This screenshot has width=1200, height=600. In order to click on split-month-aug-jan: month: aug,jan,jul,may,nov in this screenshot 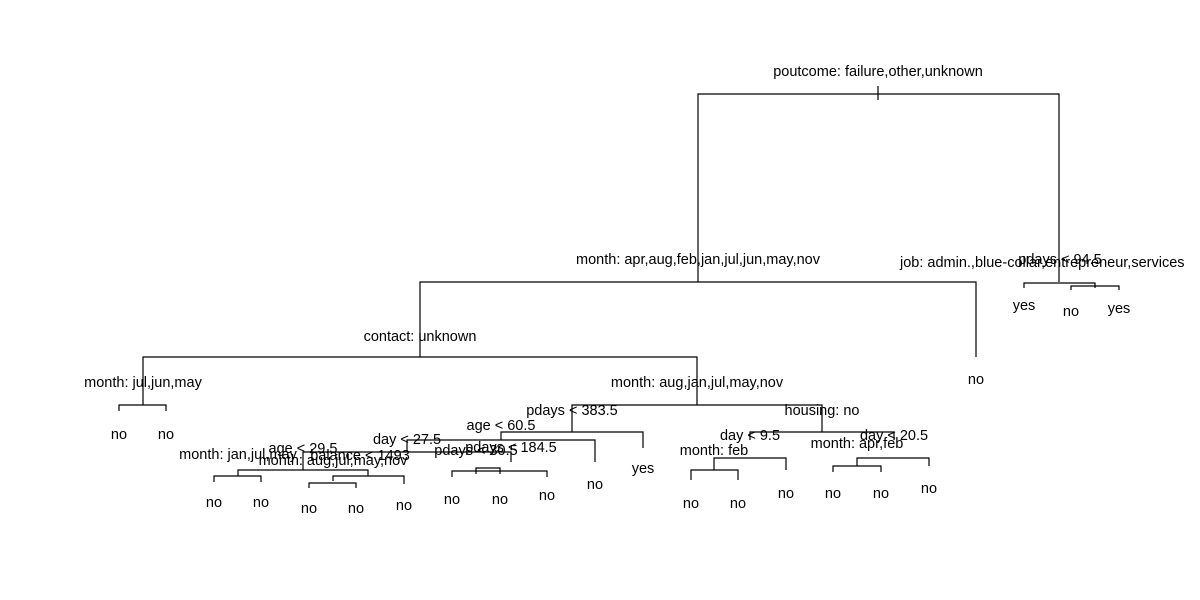, I will do `click(697, 383)`.